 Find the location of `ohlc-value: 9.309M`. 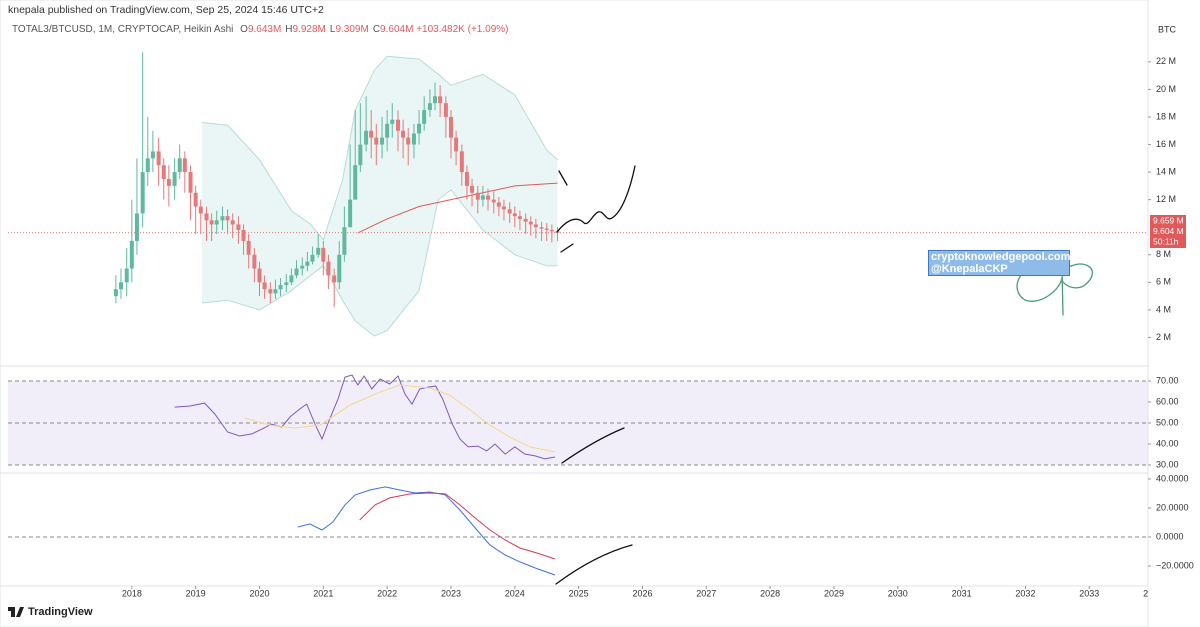

ohlc-value: 9.309M is located at coordinates (352, 29).